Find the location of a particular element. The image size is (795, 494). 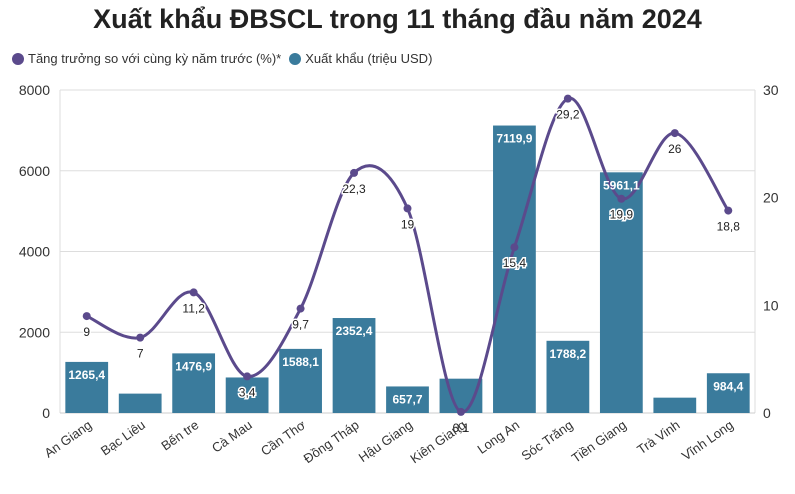

legend-swatch-export is located at coordinates (295, 58).